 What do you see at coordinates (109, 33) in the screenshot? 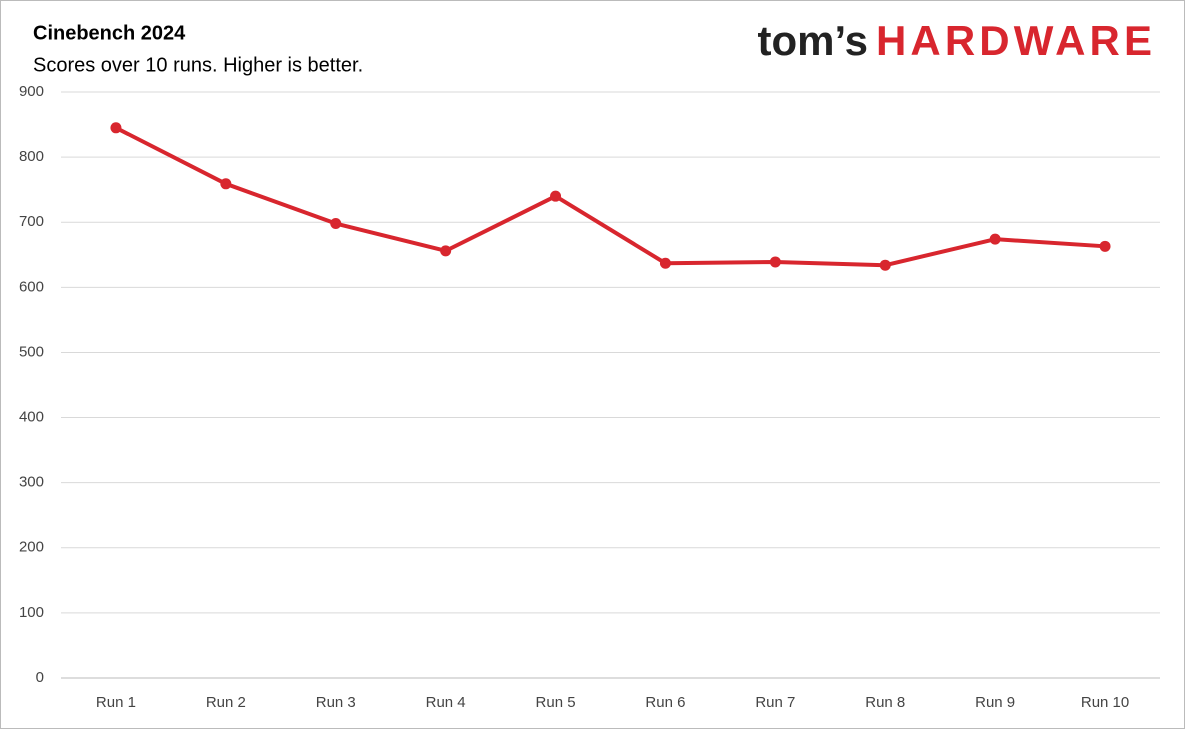
I see `chart-title: Cinebench 2024` at bounding box center [109, 33].